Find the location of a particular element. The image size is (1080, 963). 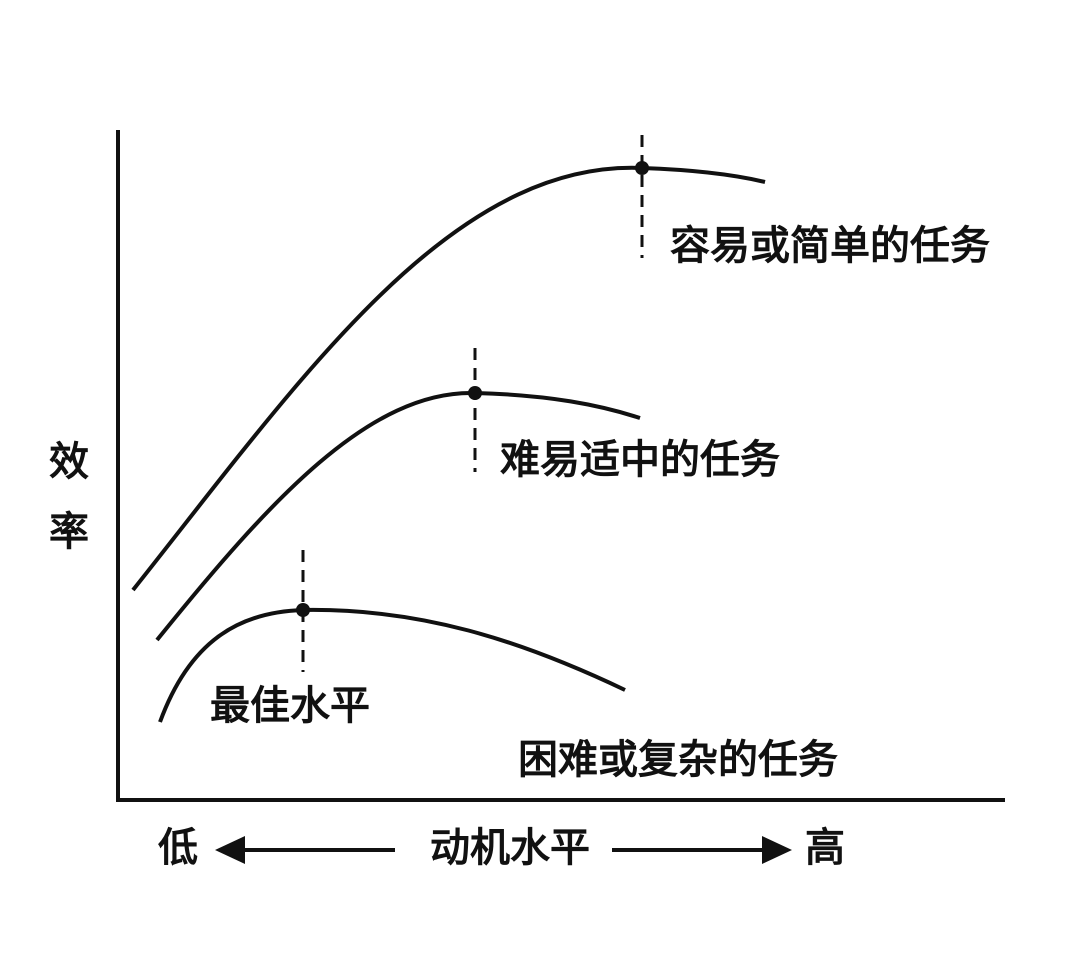

optimum-label: 最佳水平 is located at coordinates (290, 706).